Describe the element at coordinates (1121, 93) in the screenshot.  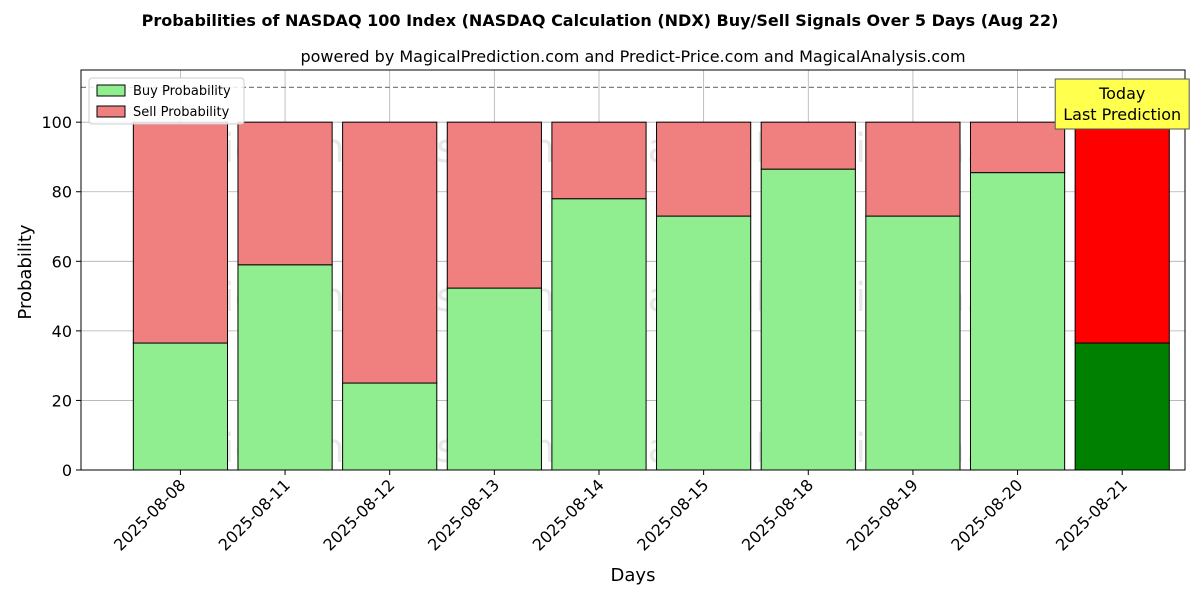
I see `annotation-line1: Today` at that location.